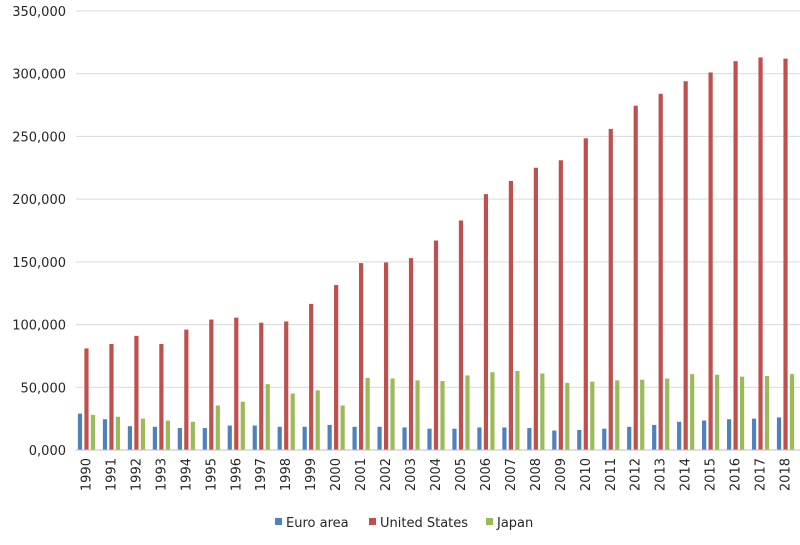 Image resolution: width=800 pixels, height=545 pixels. Describe the element at coordinates (236, 383) in the screenshot. I see `bar-united-states-1996` at that location.